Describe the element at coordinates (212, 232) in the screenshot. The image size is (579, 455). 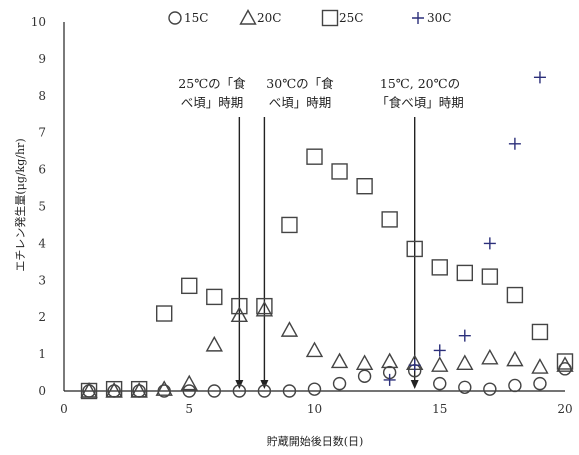
I see `annotation: 25℃の「食べ頃」時期` at that location.